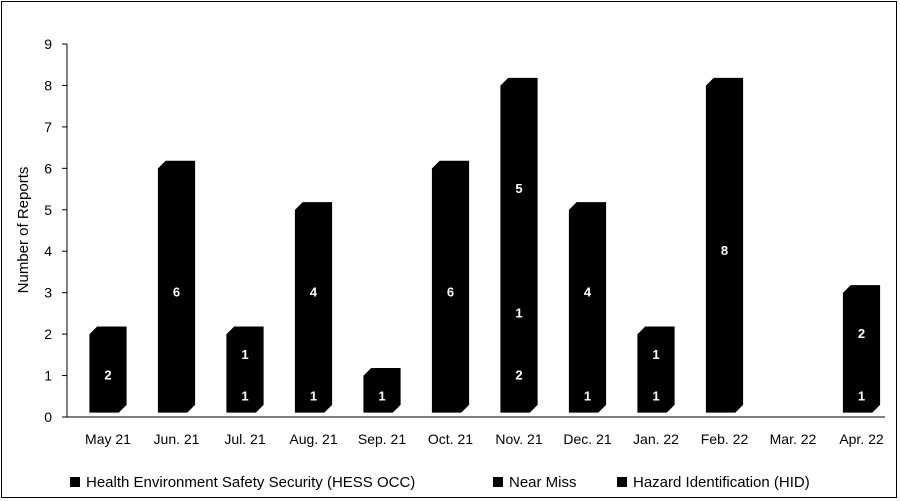 This screenshot has height=501, width=900. I want to click on x-tick-label: Aug. 21, so click(313, 439).